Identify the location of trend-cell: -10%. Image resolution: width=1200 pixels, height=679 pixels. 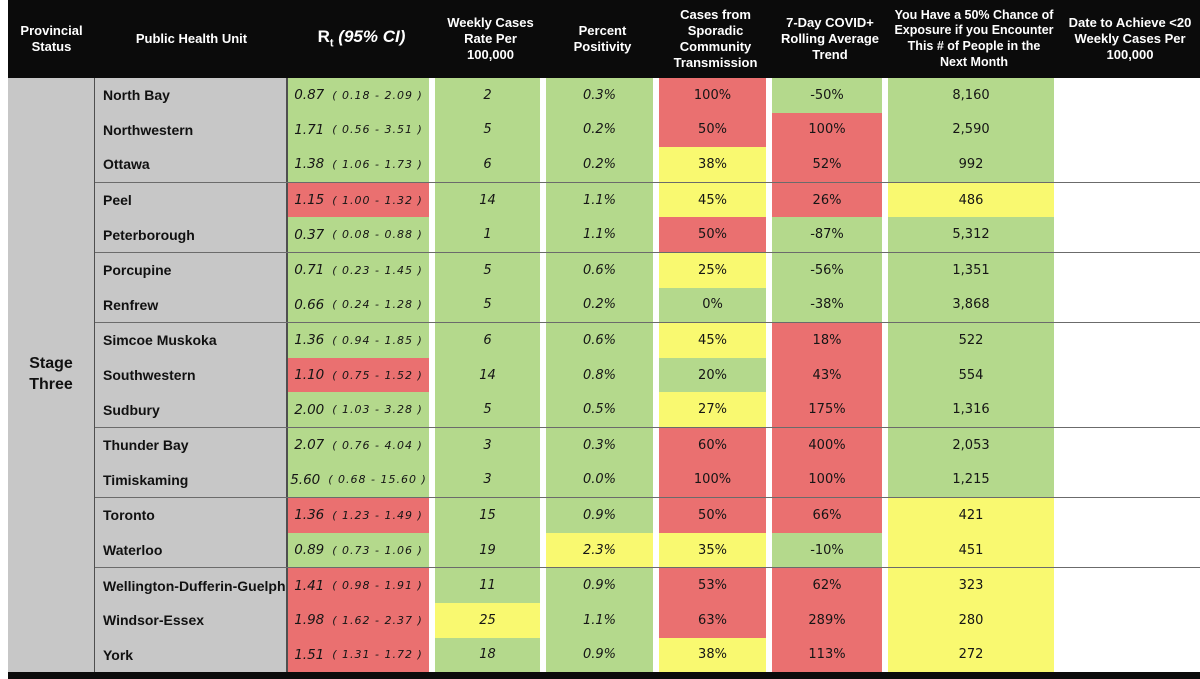
(827, 550).